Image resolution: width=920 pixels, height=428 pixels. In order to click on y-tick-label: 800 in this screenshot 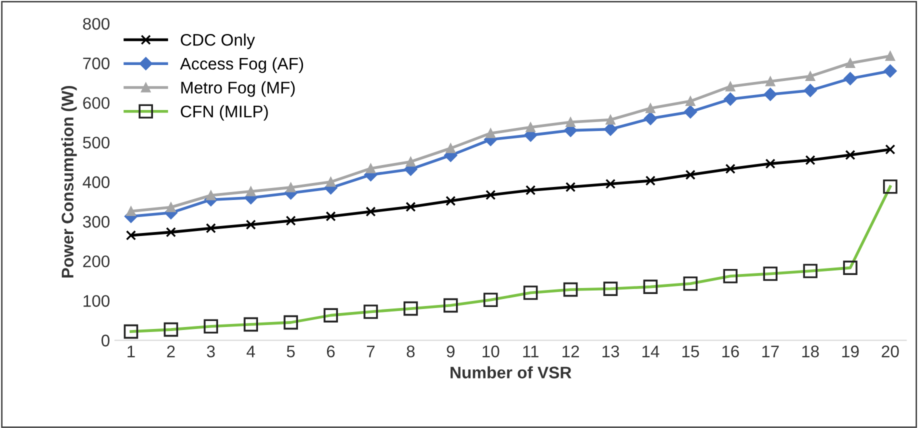, I will do `click(96, 24)`.